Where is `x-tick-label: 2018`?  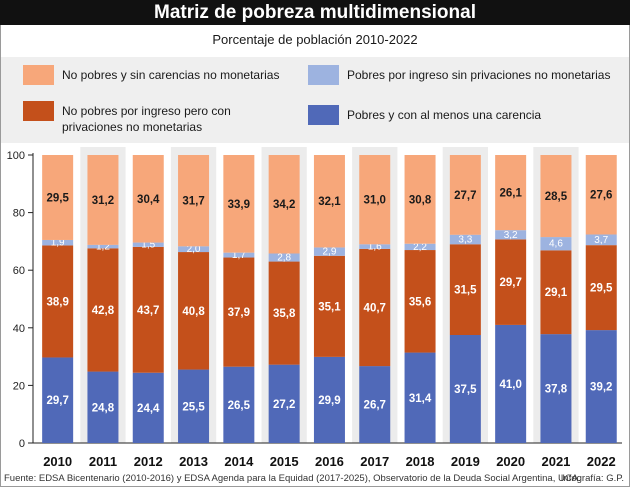 x-tick-label: 2018 is located at coordinates (420, 461).